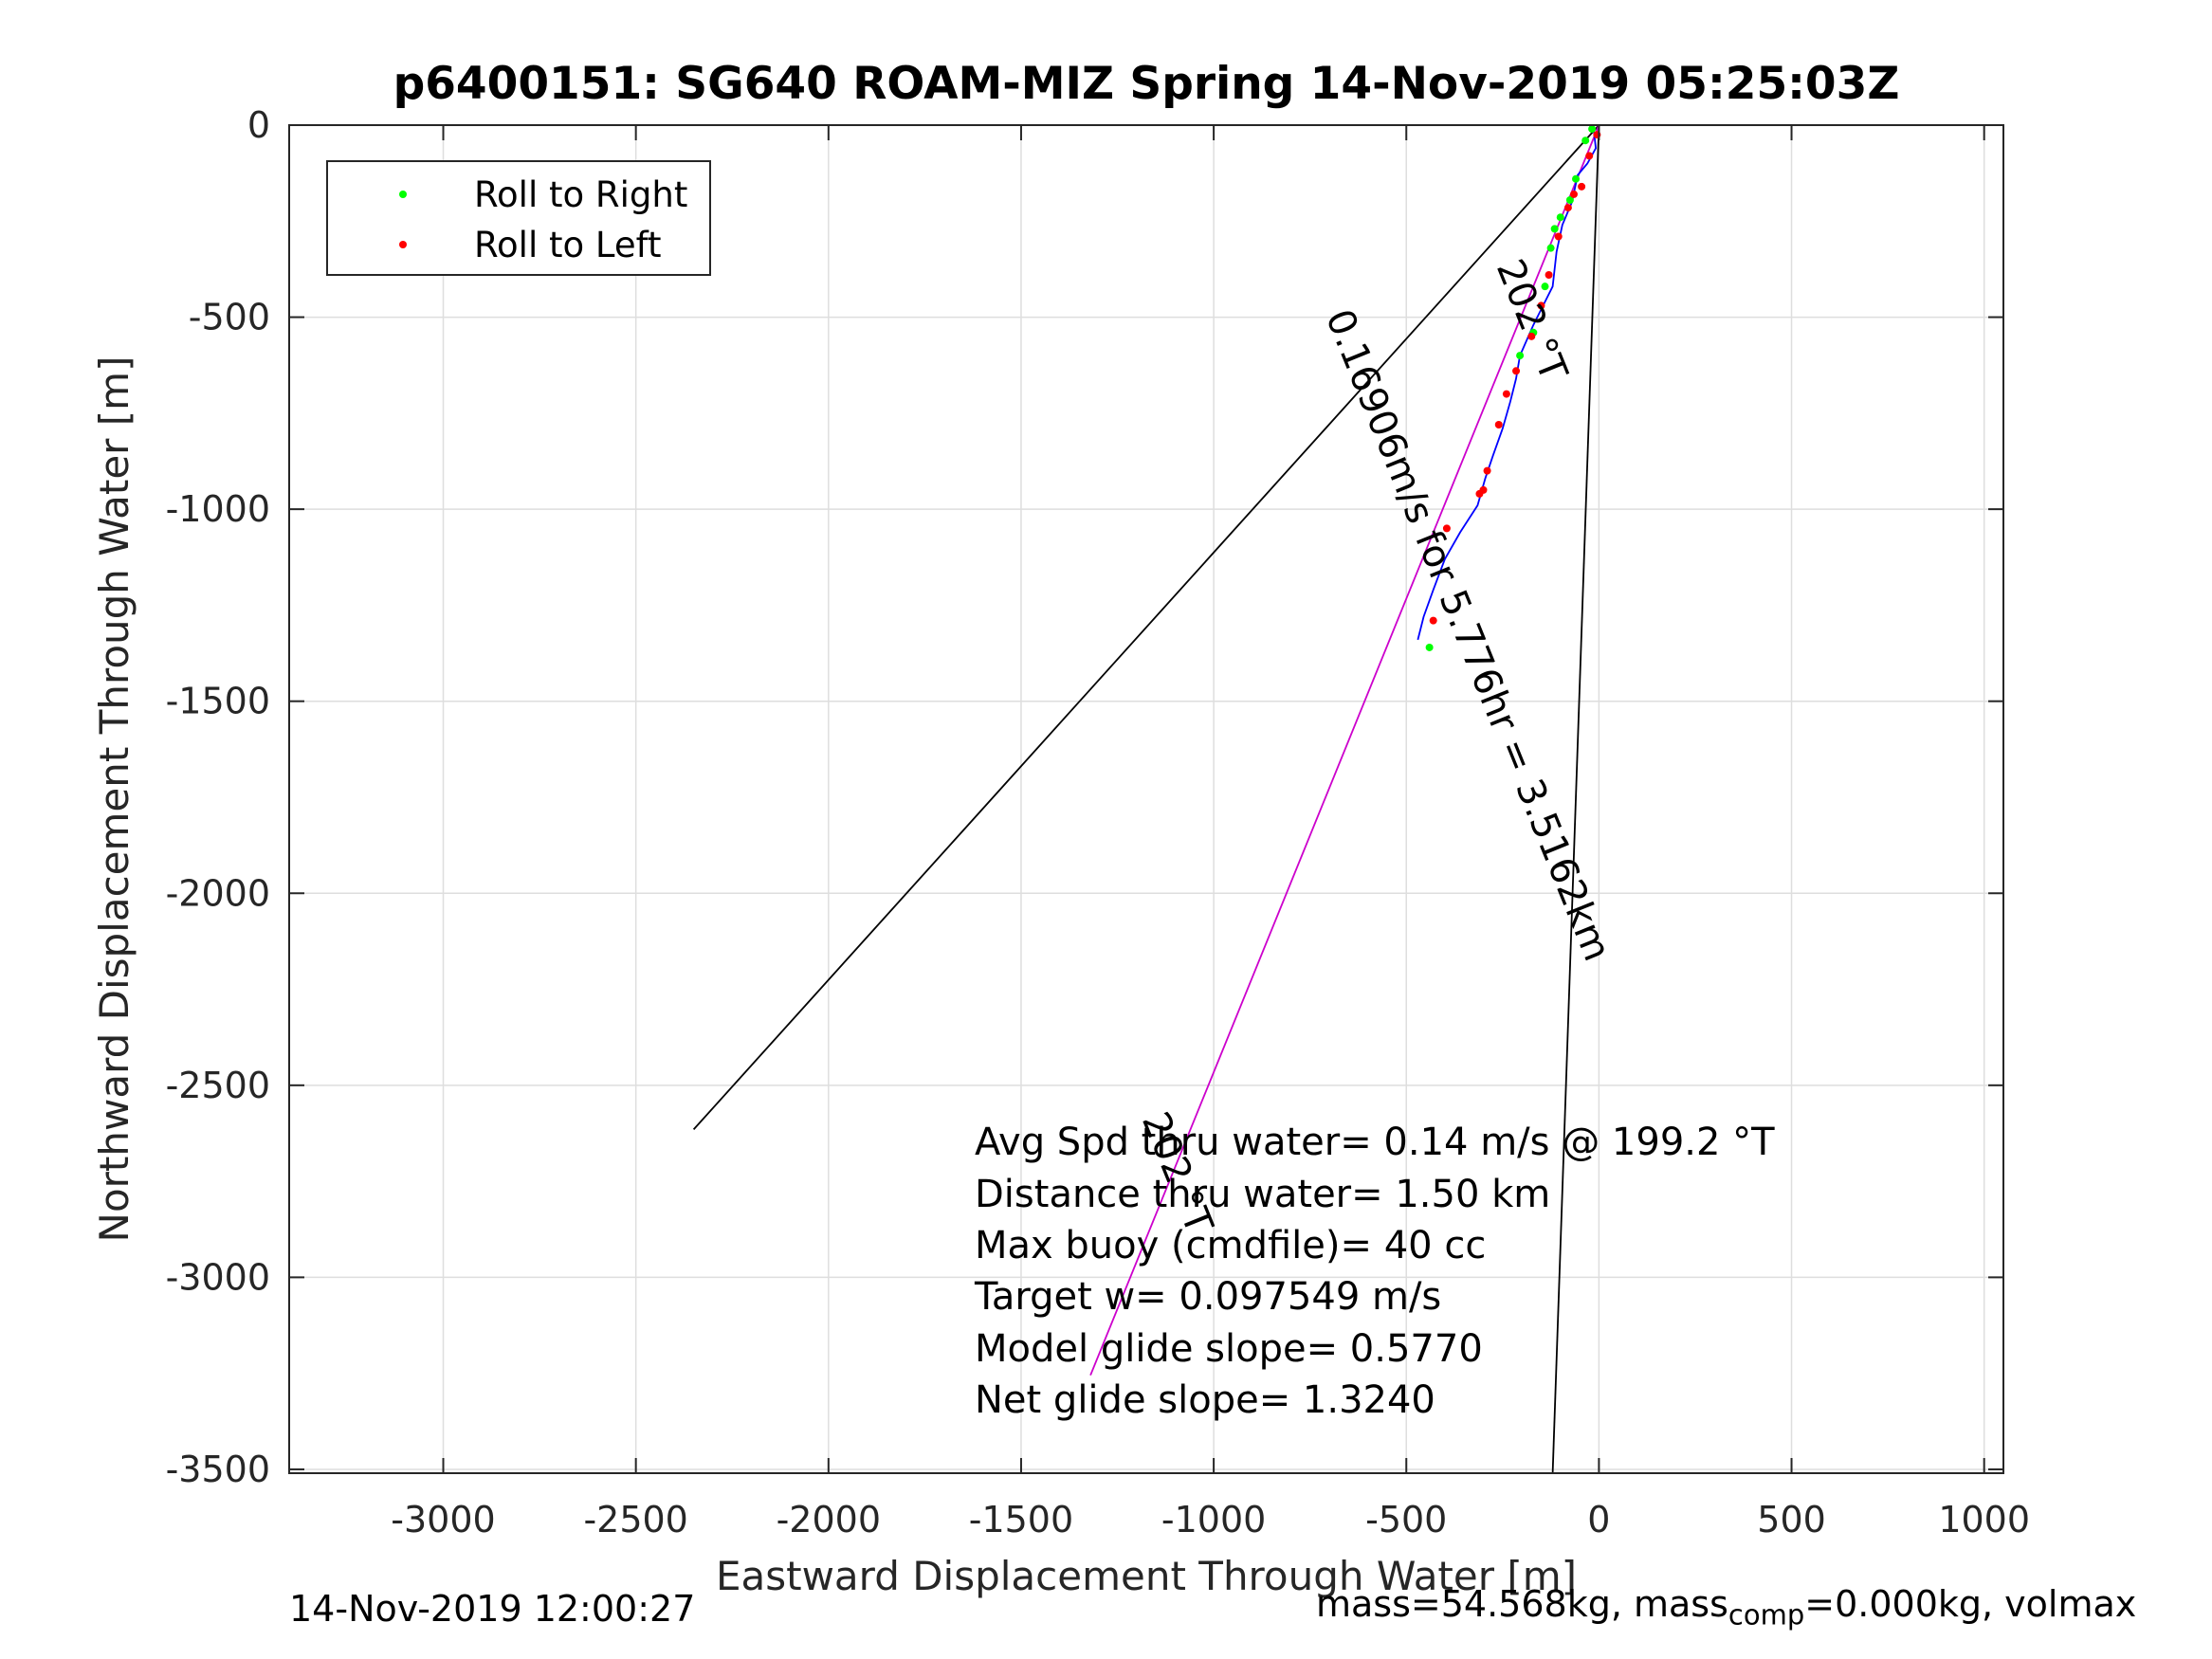 The width and height of the screenshot is (2212, 1659). I want to click on legend-marker-roll-right, so click(403, 194).